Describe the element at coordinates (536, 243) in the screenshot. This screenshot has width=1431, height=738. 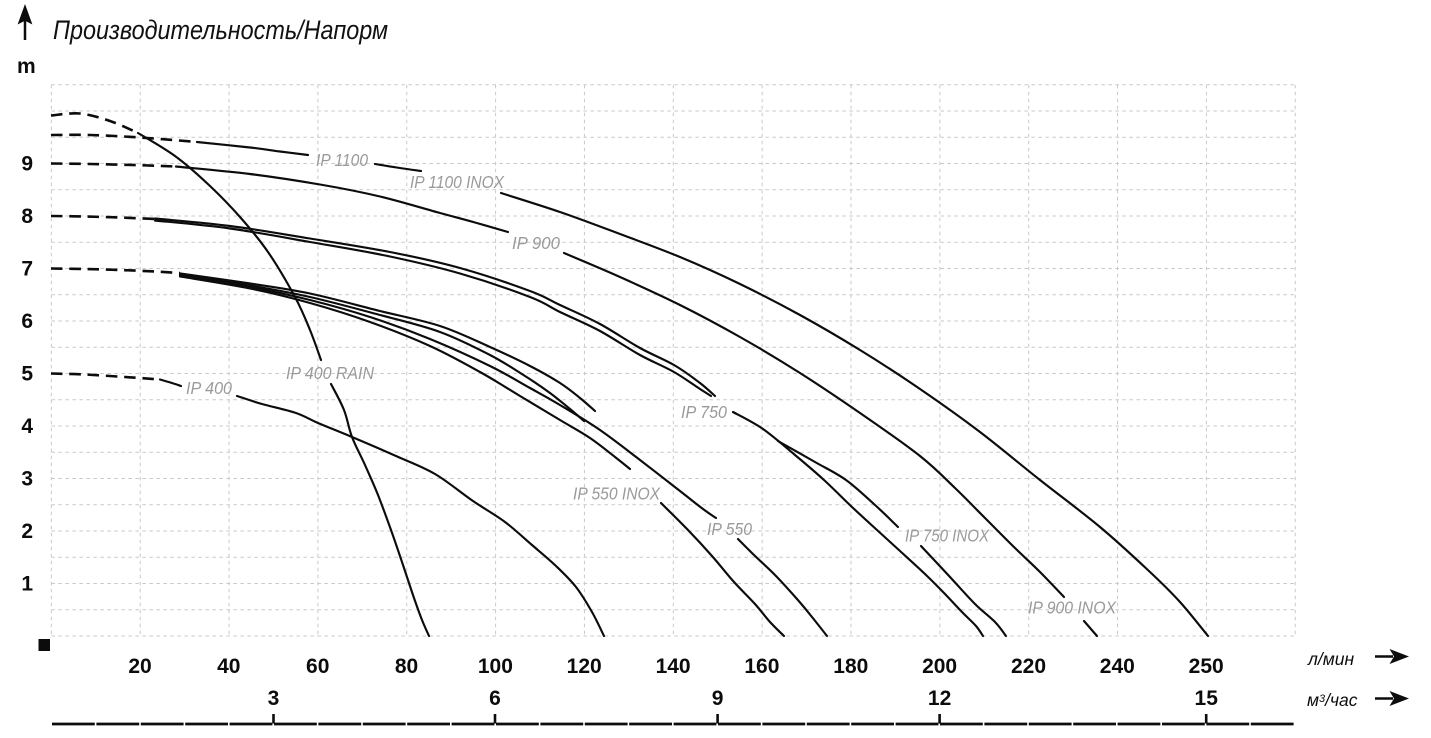
I see `svg-text: IP 900` at that location.